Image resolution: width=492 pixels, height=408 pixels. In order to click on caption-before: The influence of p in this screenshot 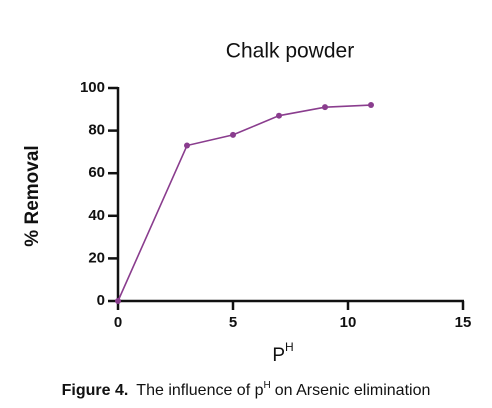, I will do `click(199, 390)`.